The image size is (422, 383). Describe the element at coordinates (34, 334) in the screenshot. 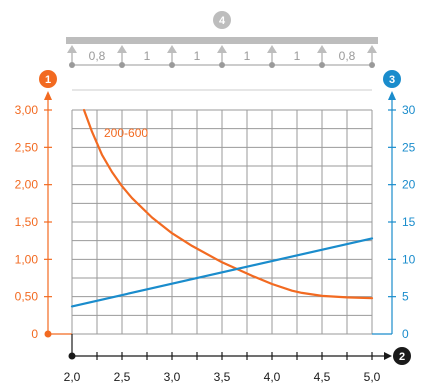

I see `left-axis-tick-label: 0` at that location.